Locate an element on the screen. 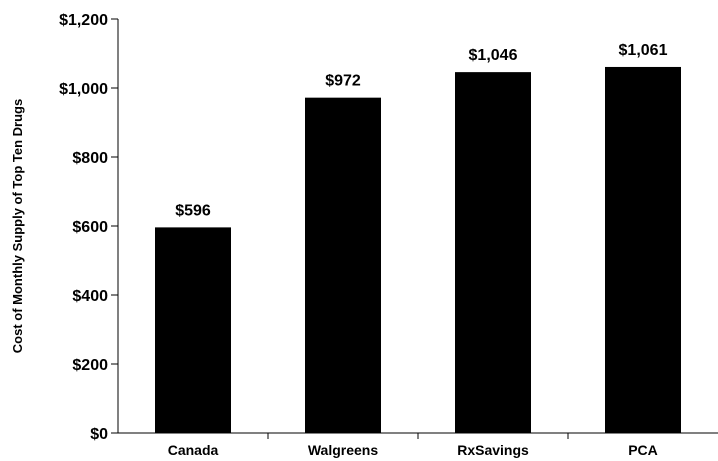 The width and height of the screenshot is (718, 461). y-axis-title: Cost of Monthly Supply of Top Ten Drugs is located at coordinates (17, 226).